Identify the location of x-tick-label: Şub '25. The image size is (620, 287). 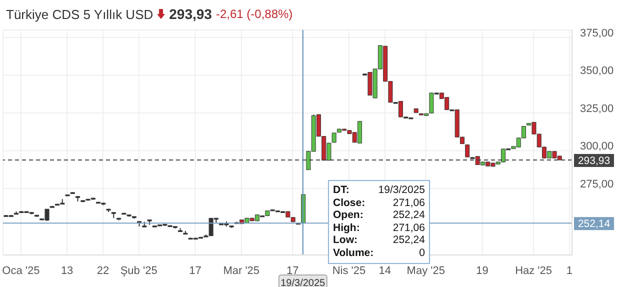
(139, 271).